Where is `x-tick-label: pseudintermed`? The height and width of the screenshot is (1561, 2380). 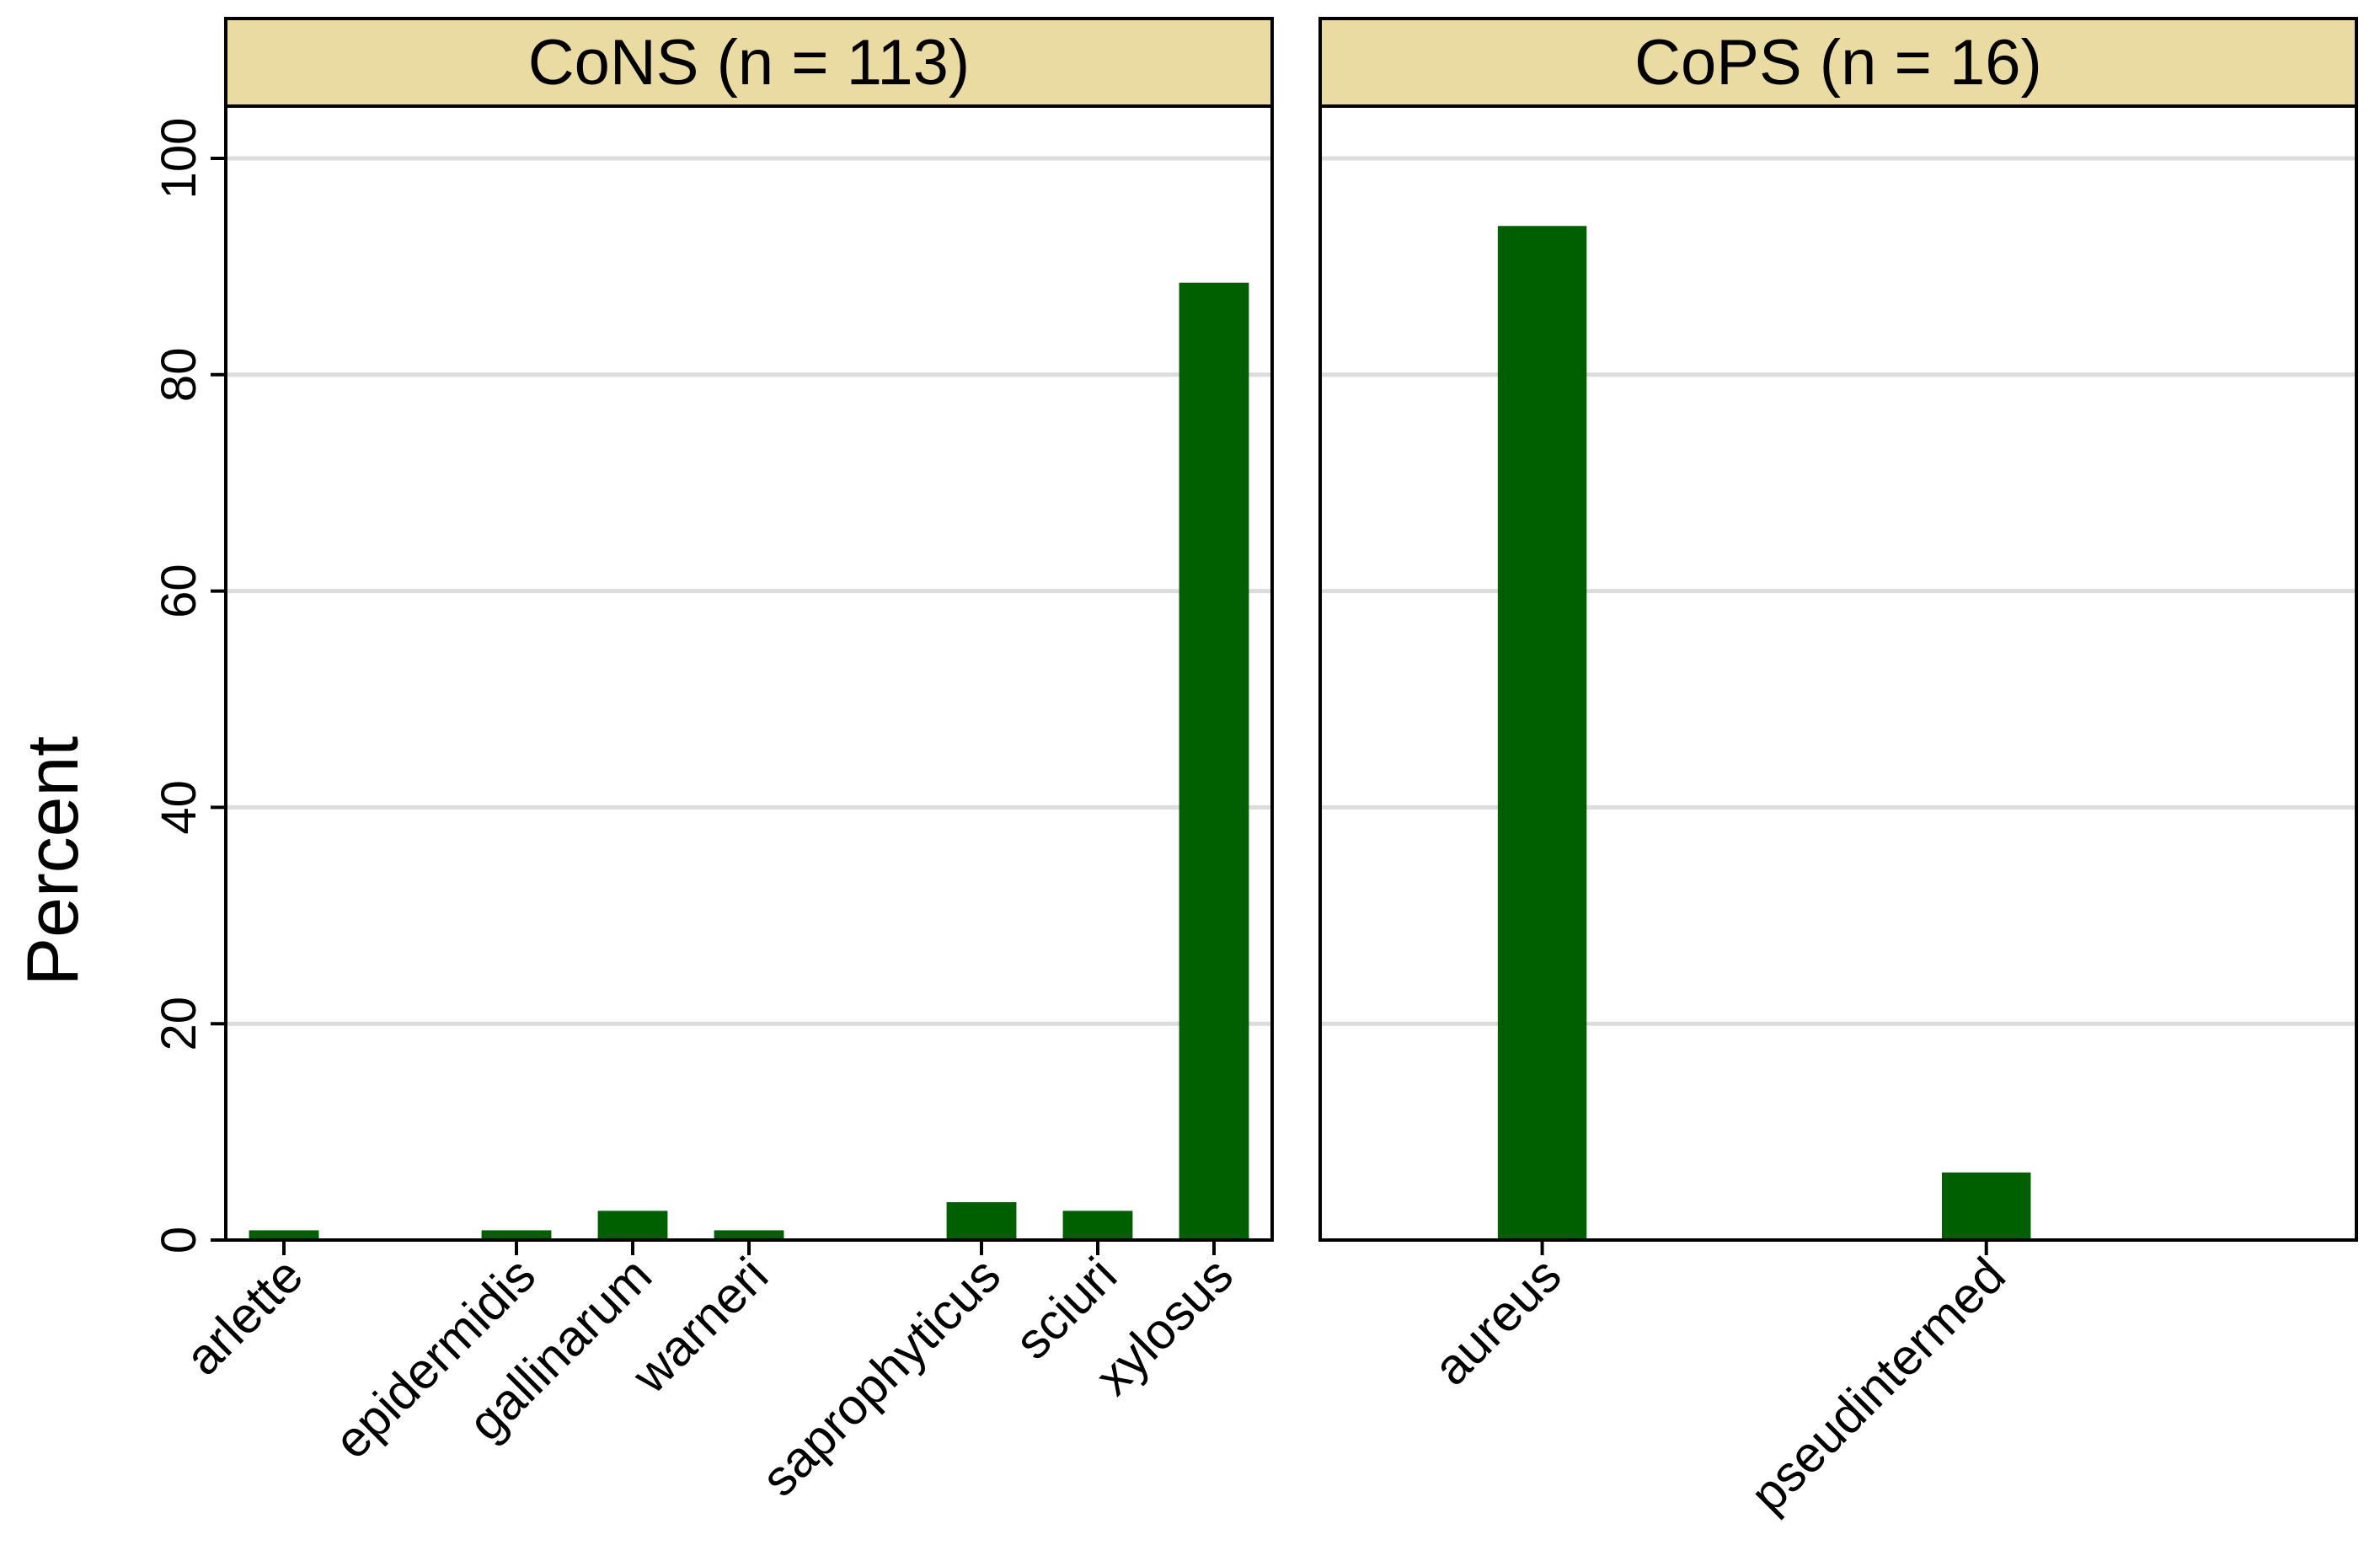
x-tick-label: pseudintermed is located at coordinates (1878, 1385).